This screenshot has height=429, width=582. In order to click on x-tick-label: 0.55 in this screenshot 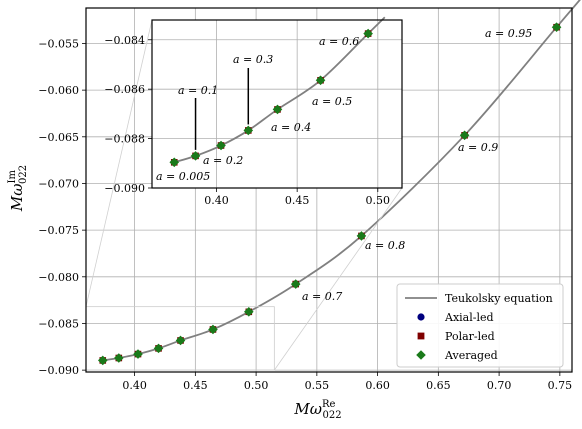, I will do `click(317, 385)`.